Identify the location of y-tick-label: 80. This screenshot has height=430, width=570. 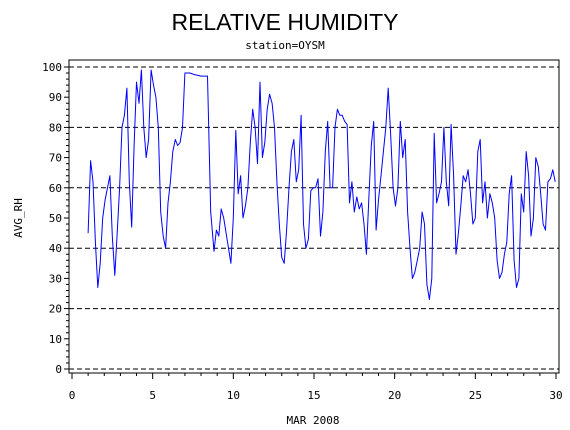
(55, 127).